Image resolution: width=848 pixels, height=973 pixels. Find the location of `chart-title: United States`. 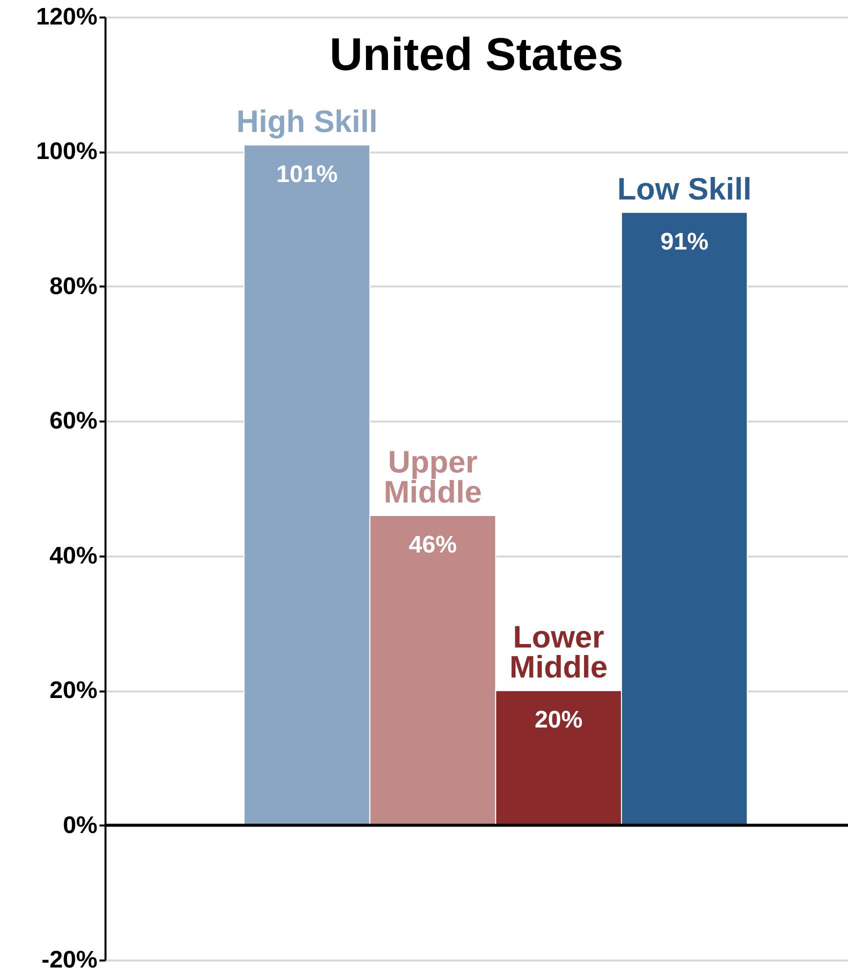

chart-title: United States is located at coordinates (477, 54).